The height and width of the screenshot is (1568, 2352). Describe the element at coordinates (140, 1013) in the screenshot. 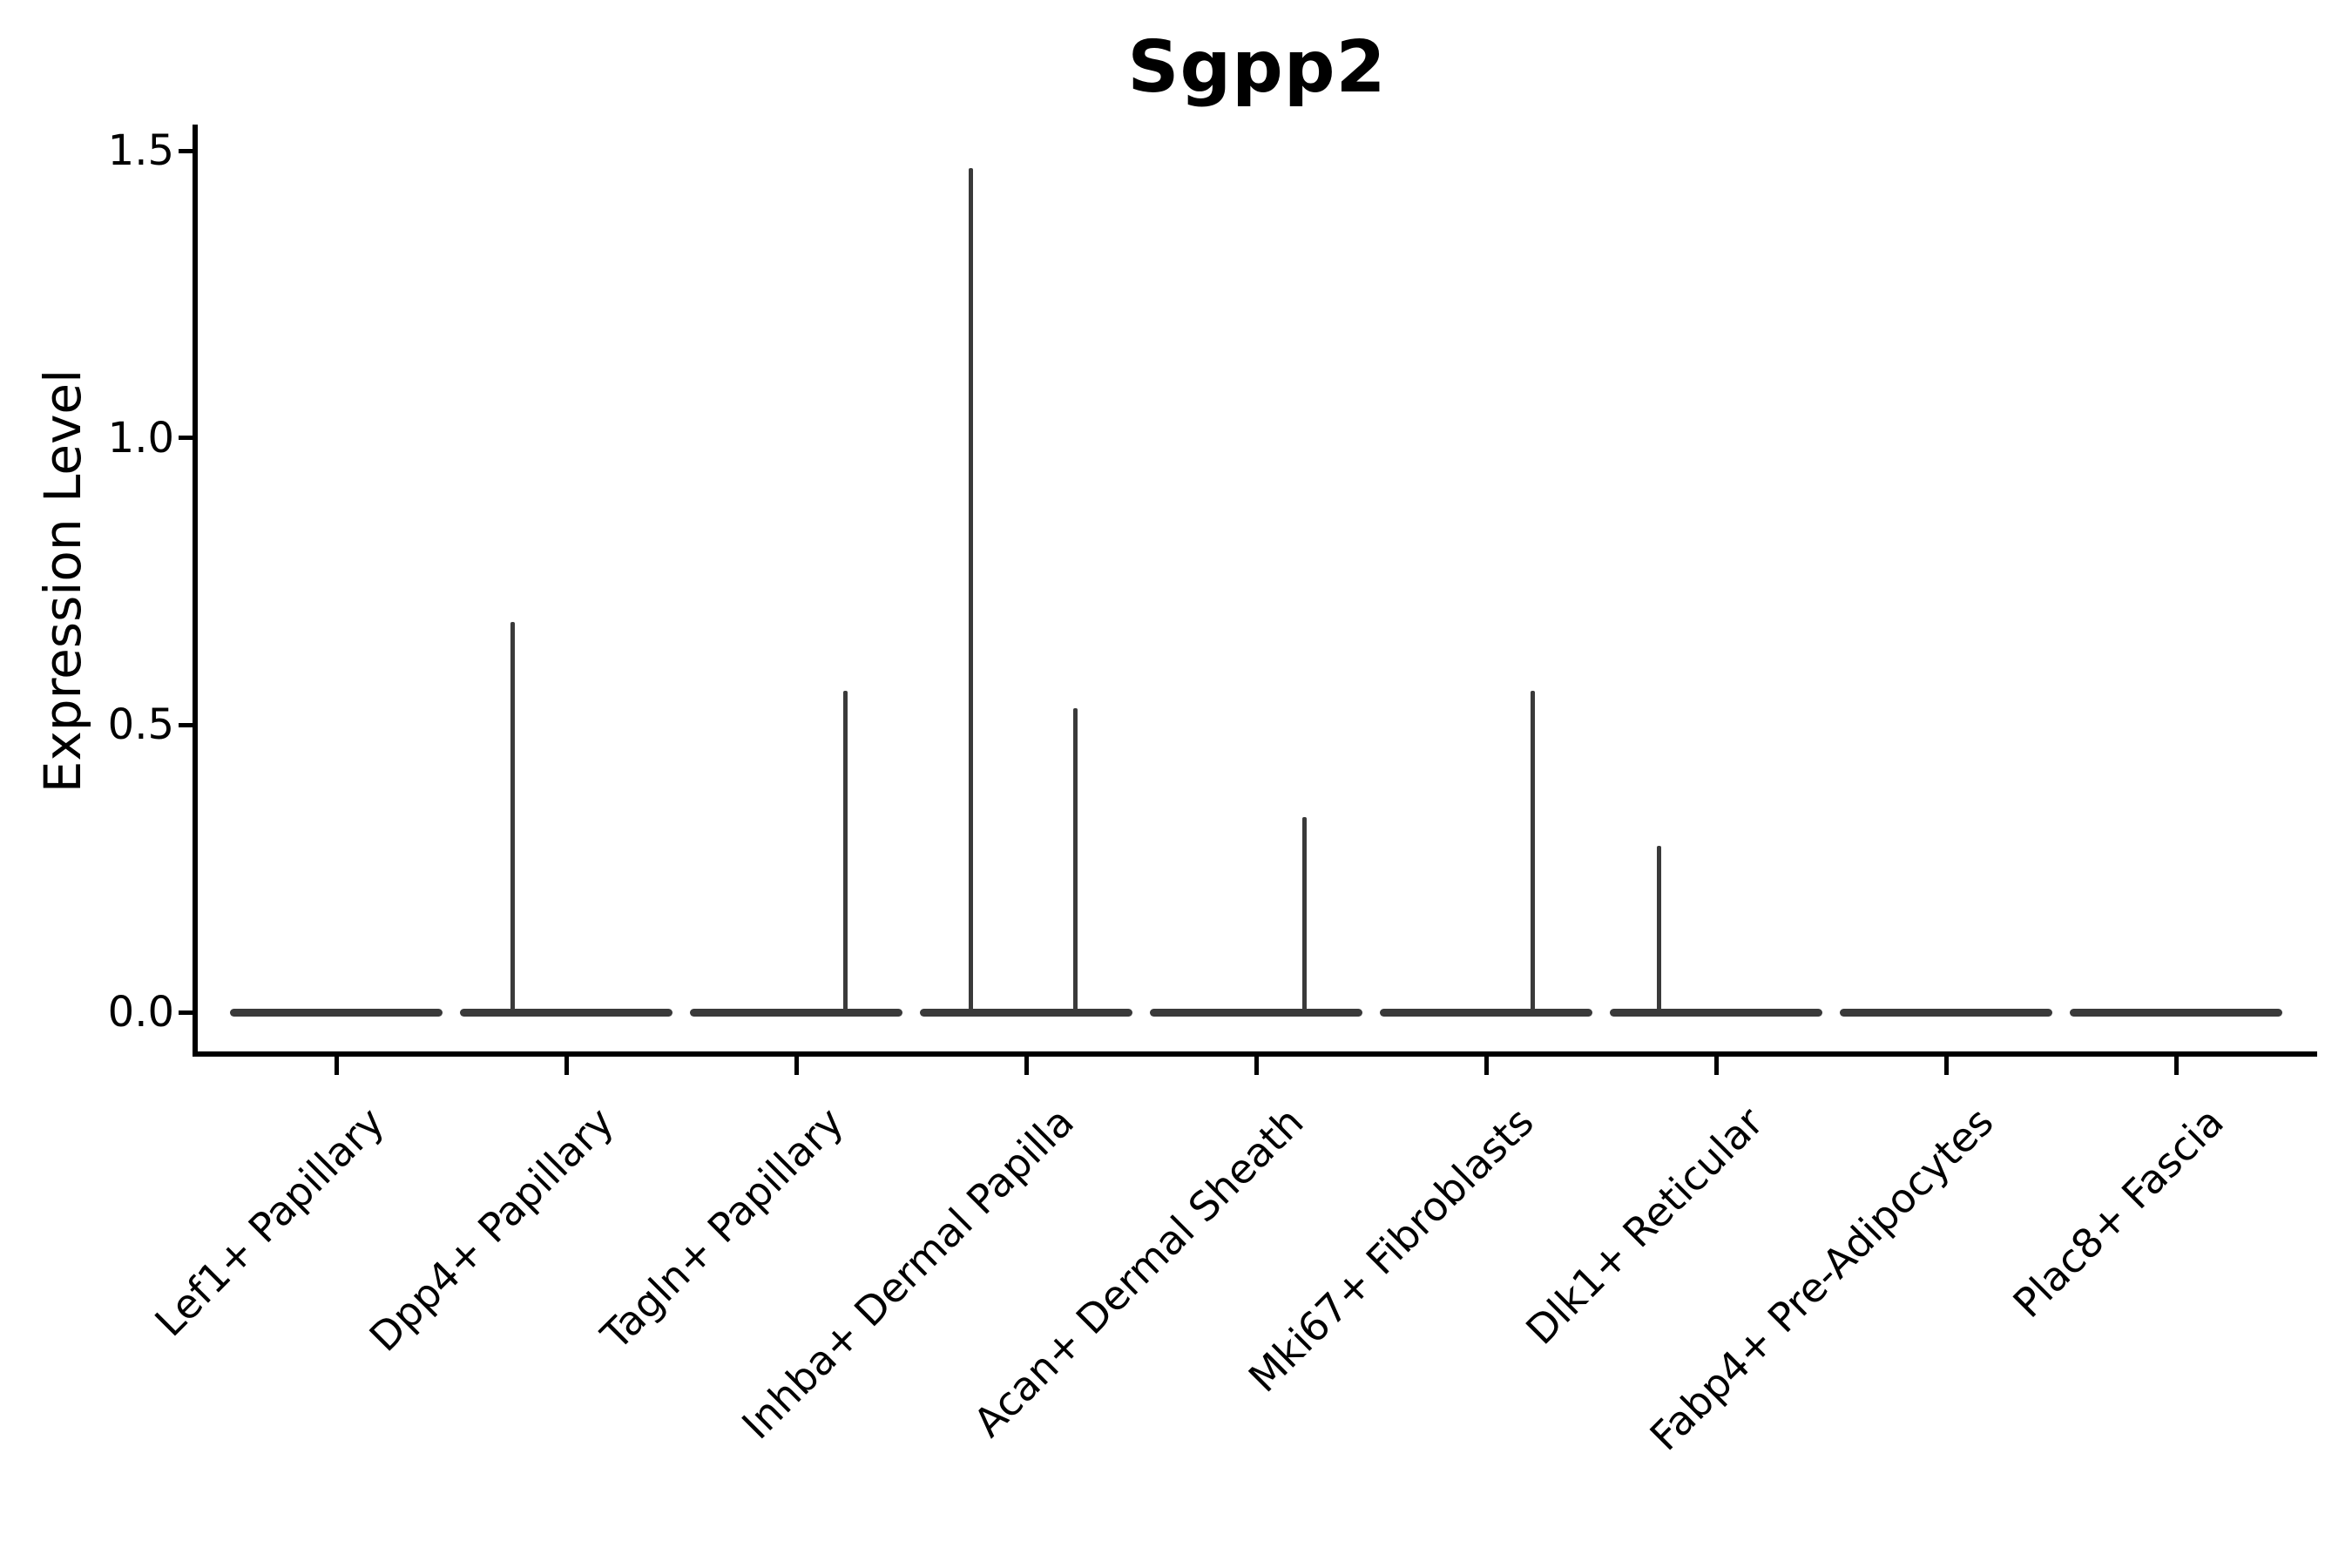

I see `y-tick-label: 0.0` at that location.